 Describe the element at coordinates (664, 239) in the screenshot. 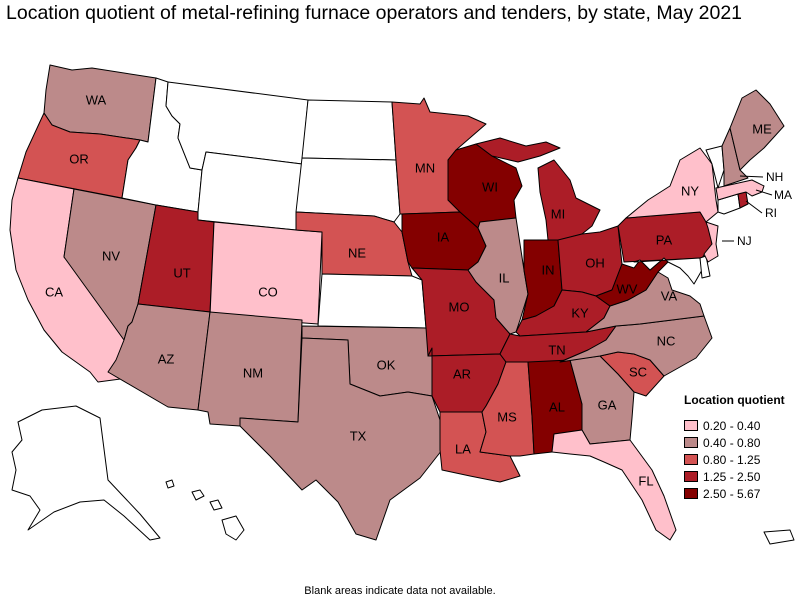

I see `label-pa: PA` at that location.